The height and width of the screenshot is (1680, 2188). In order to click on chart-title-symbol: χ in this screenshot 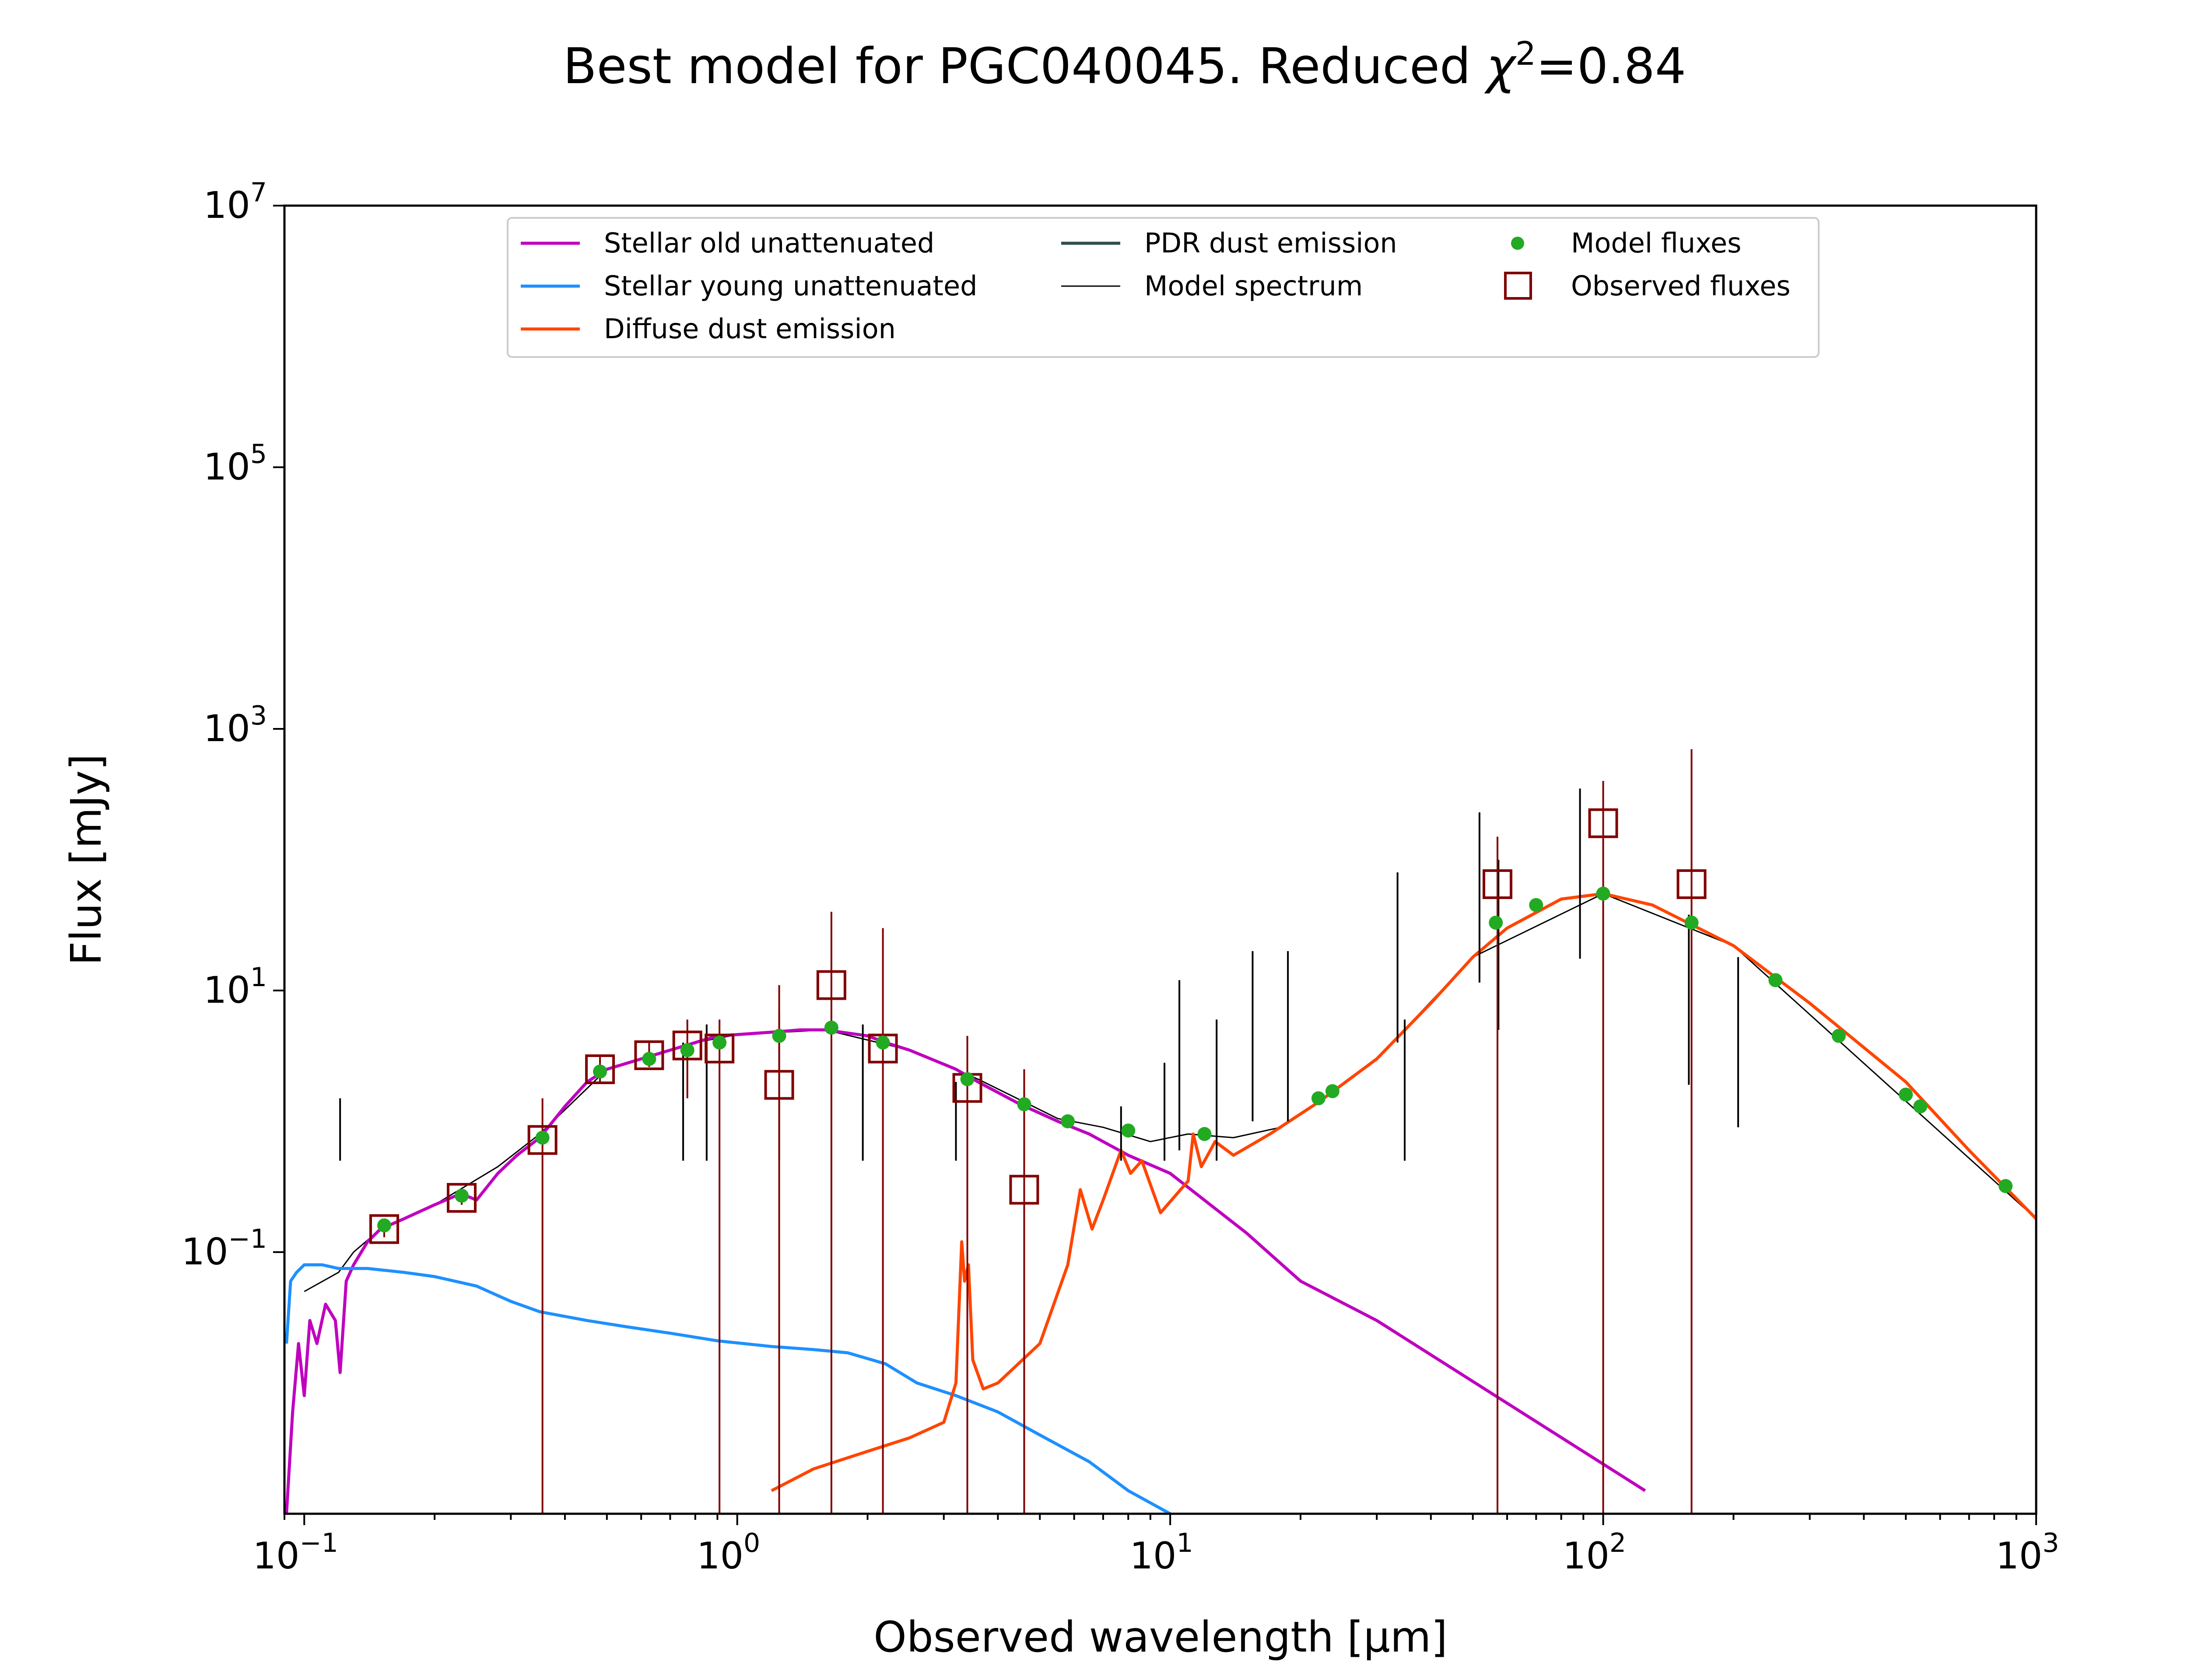, I will do `click(1500, 66)`.